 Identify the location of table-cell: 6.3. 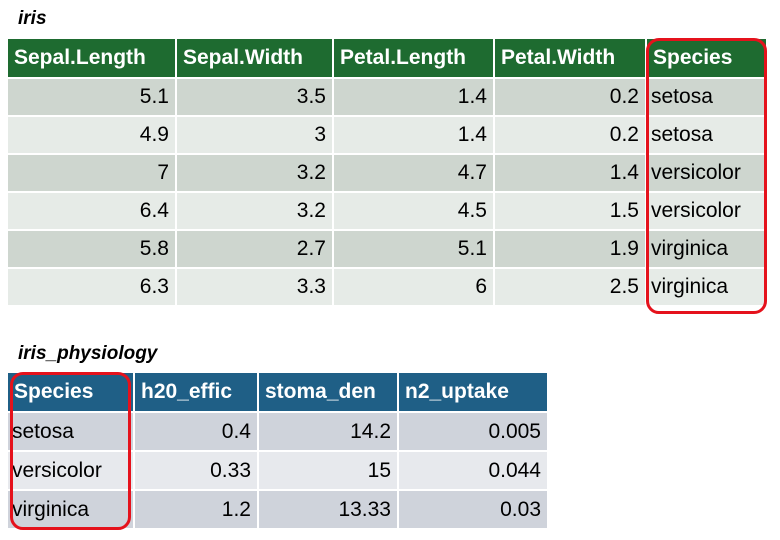
(92, 287).